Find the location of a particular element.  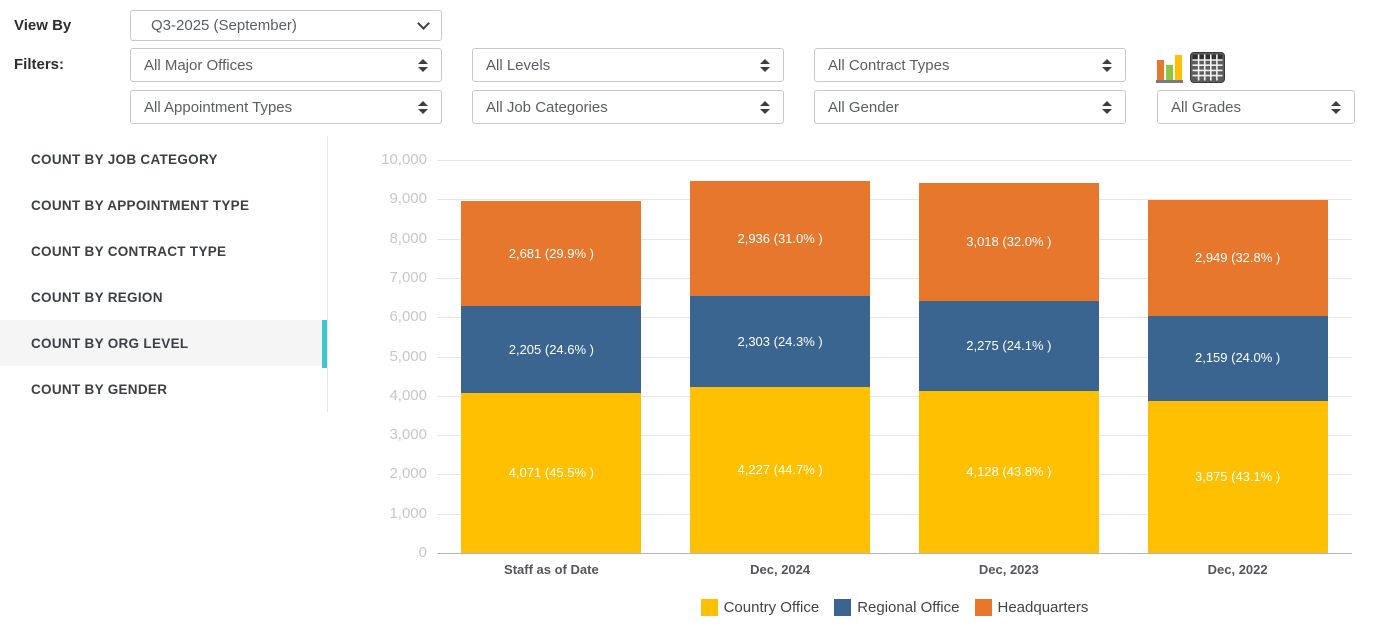

bar-segment-regional-office: 2,205 (24.6% ) is located at coordinates (551, 349).